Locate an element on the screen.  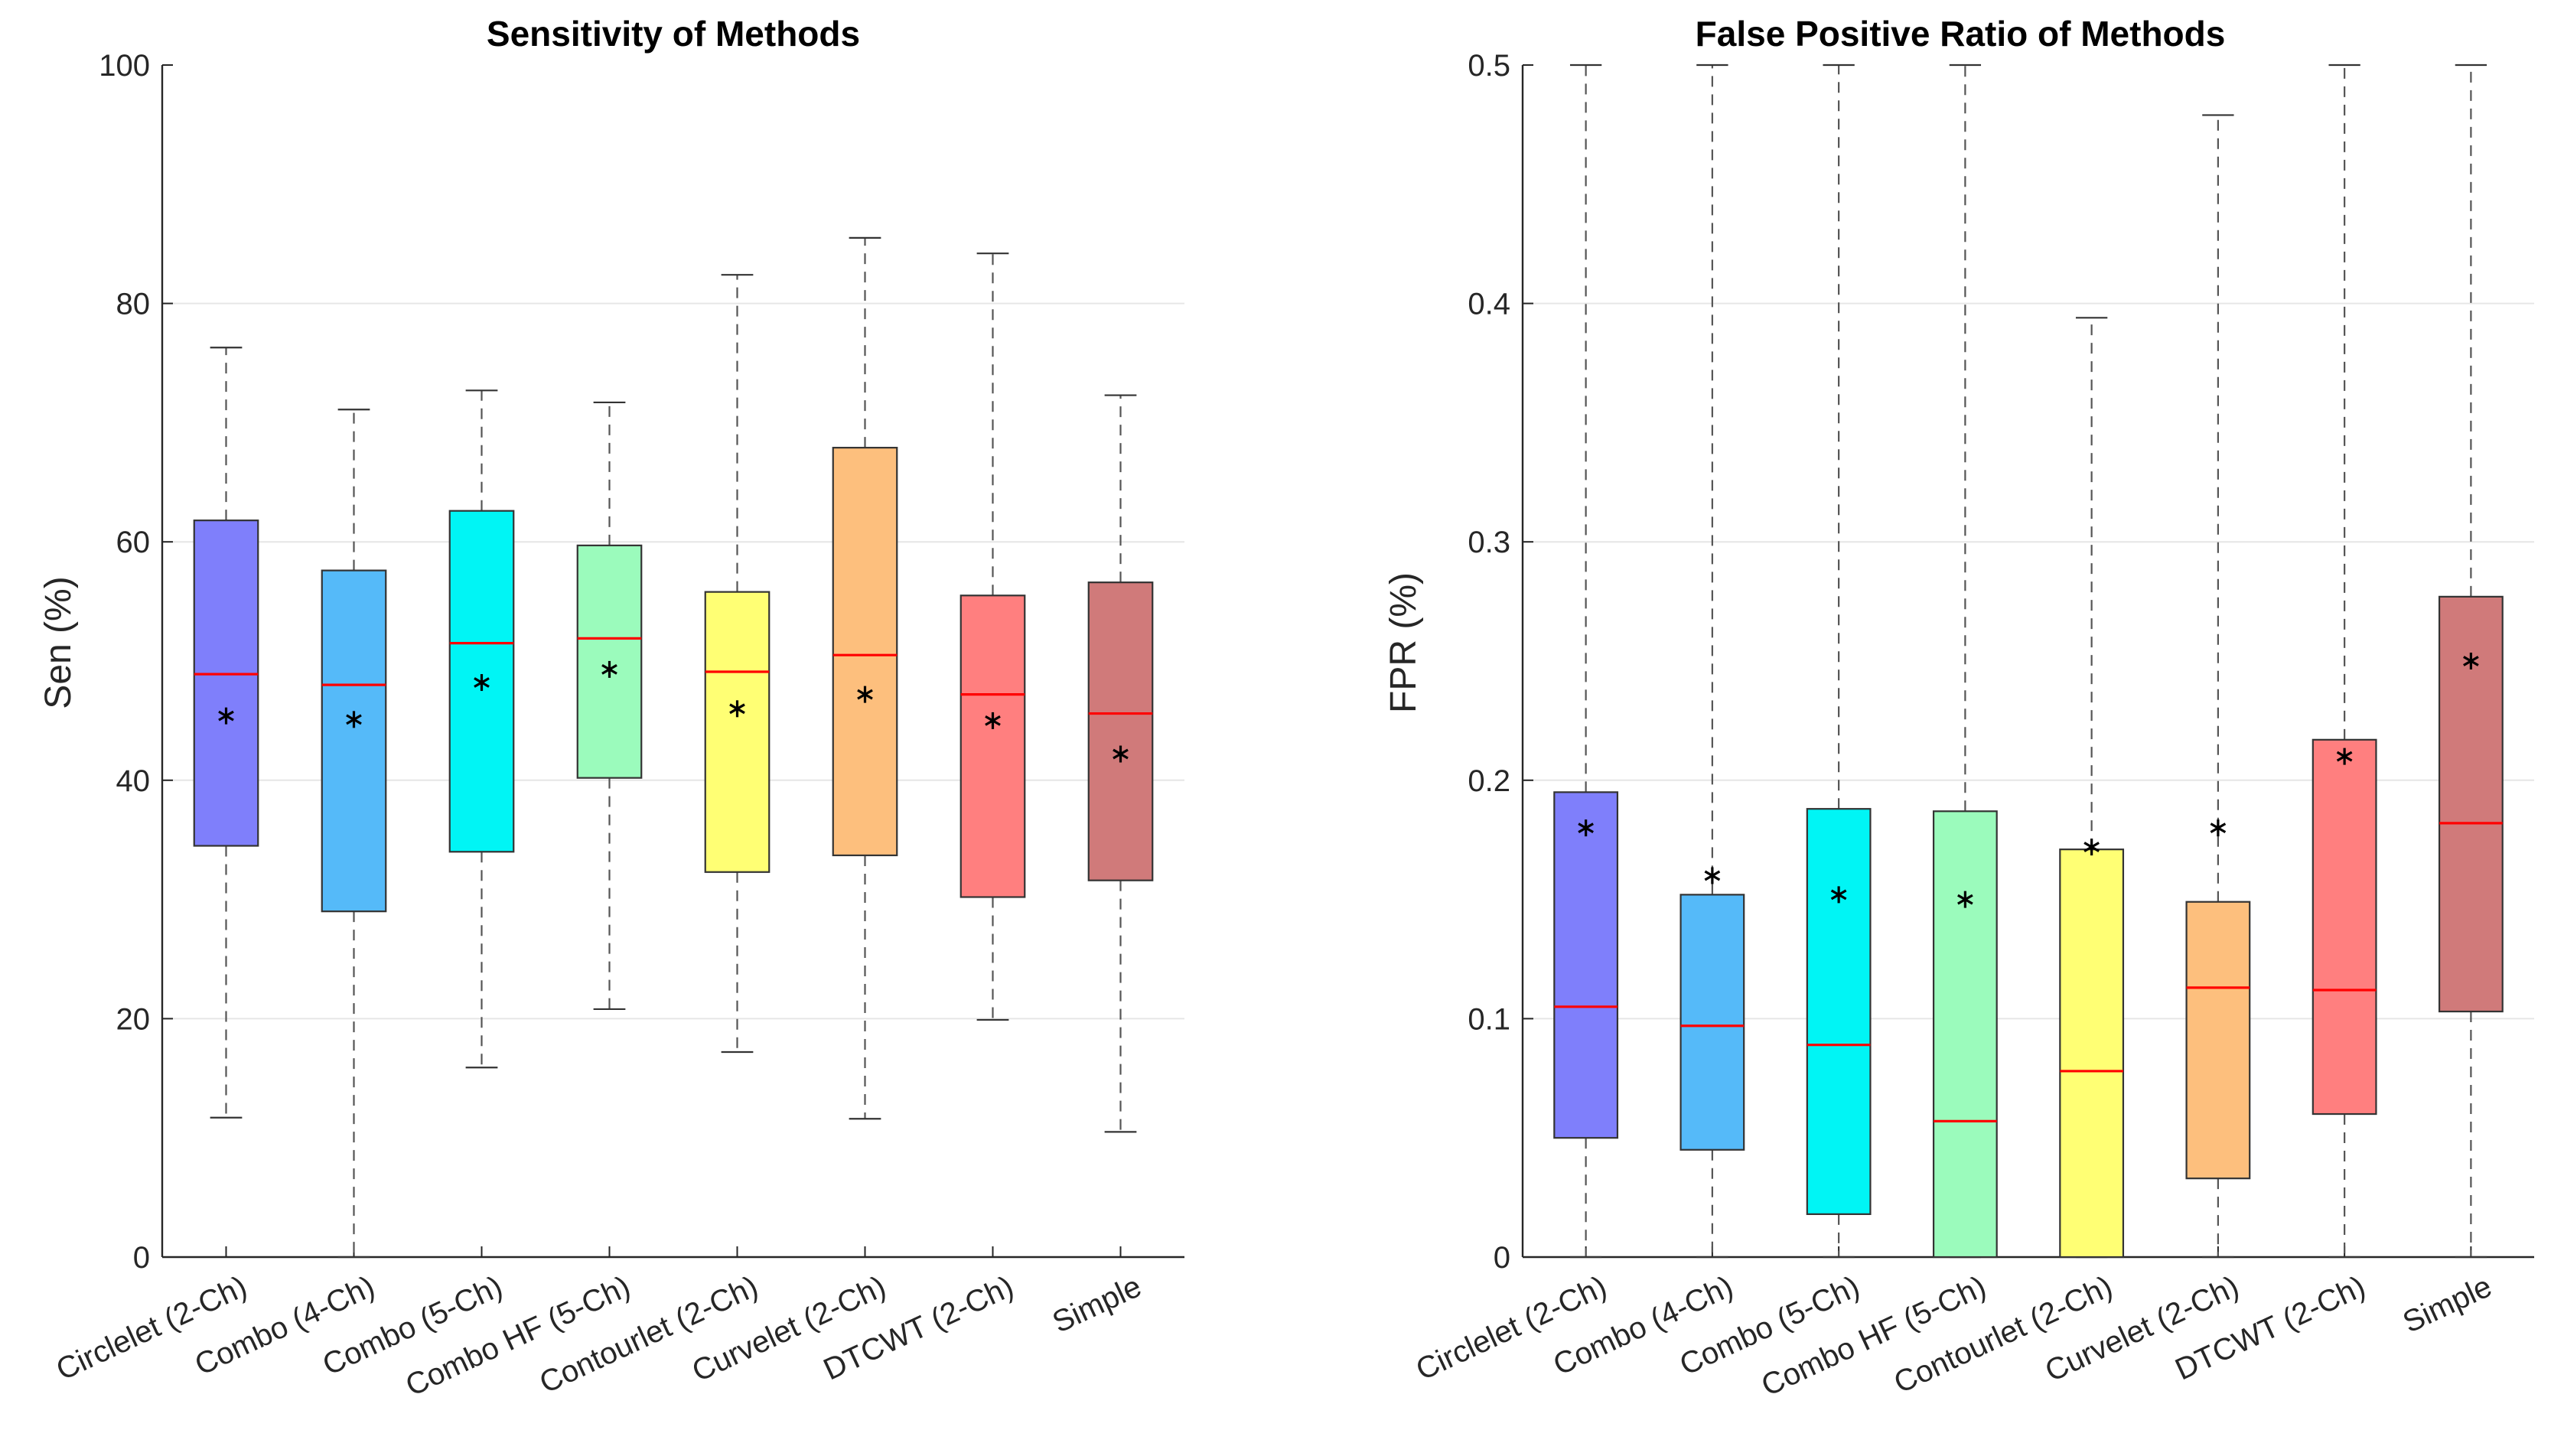
y-axis-label: Sen (%) is located at coordinates (58, 642).